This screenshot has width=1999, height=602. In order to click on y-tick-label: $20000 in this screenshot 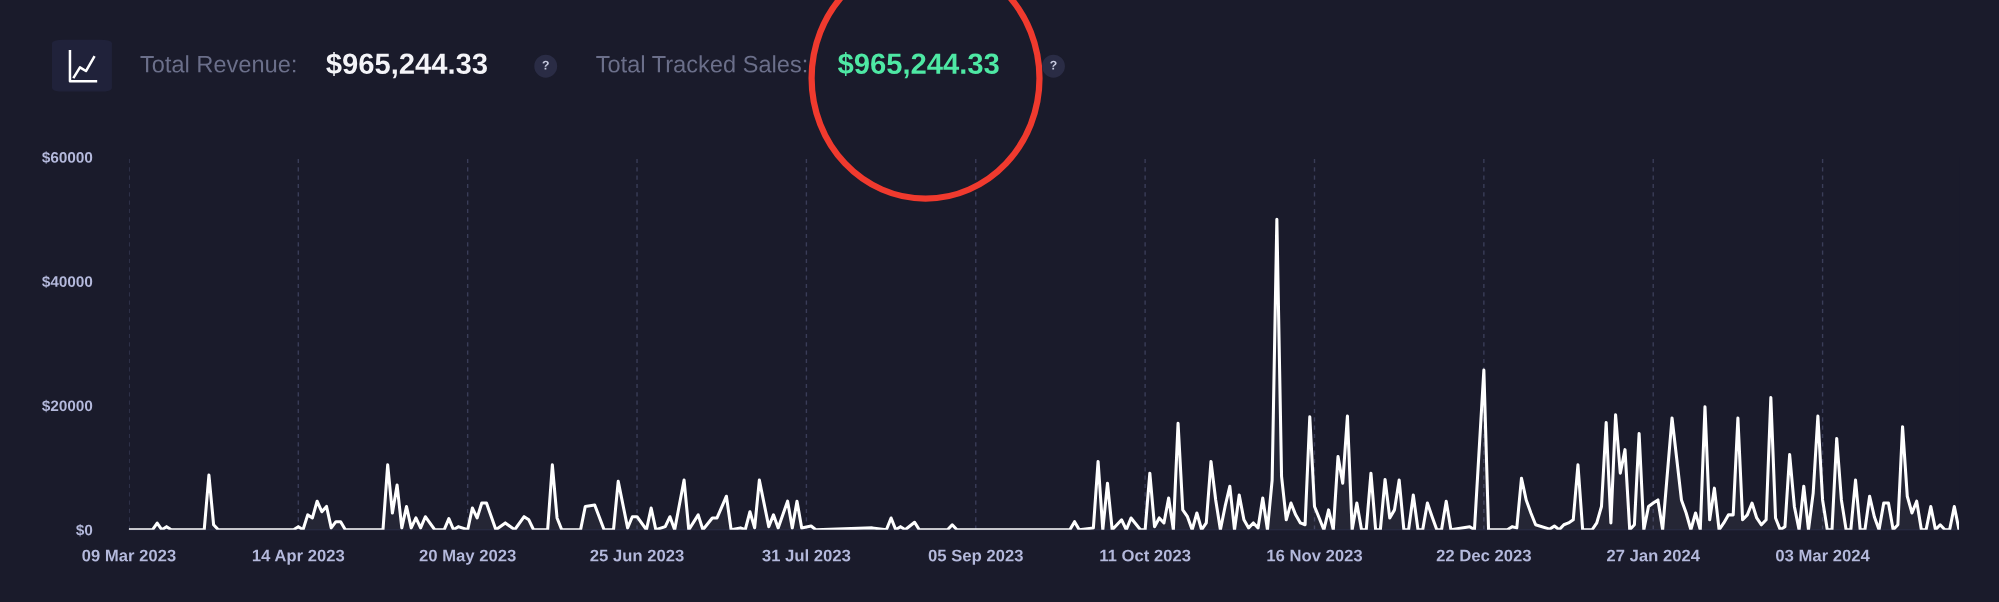, I will do `click(67, 406)`.